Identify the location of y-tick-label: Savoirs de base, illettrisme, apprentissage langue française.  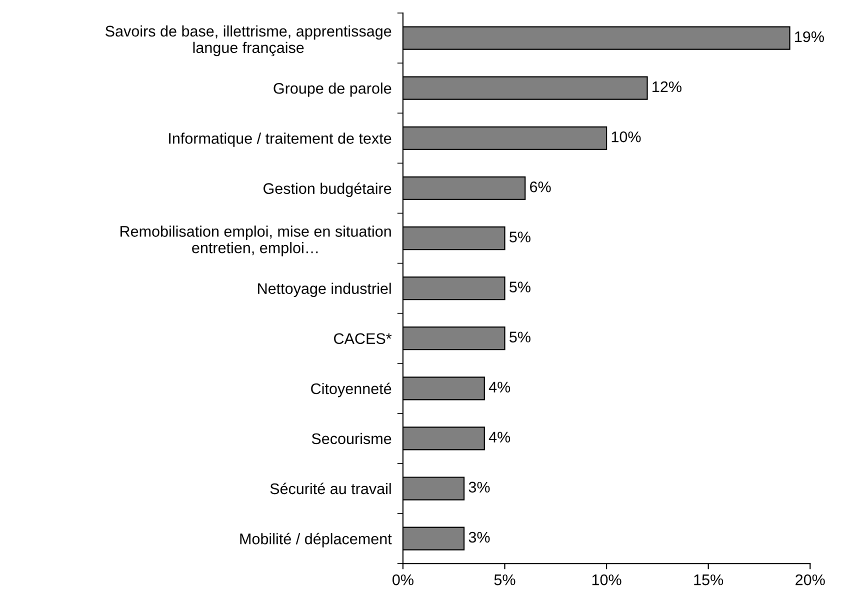
(249, 40).